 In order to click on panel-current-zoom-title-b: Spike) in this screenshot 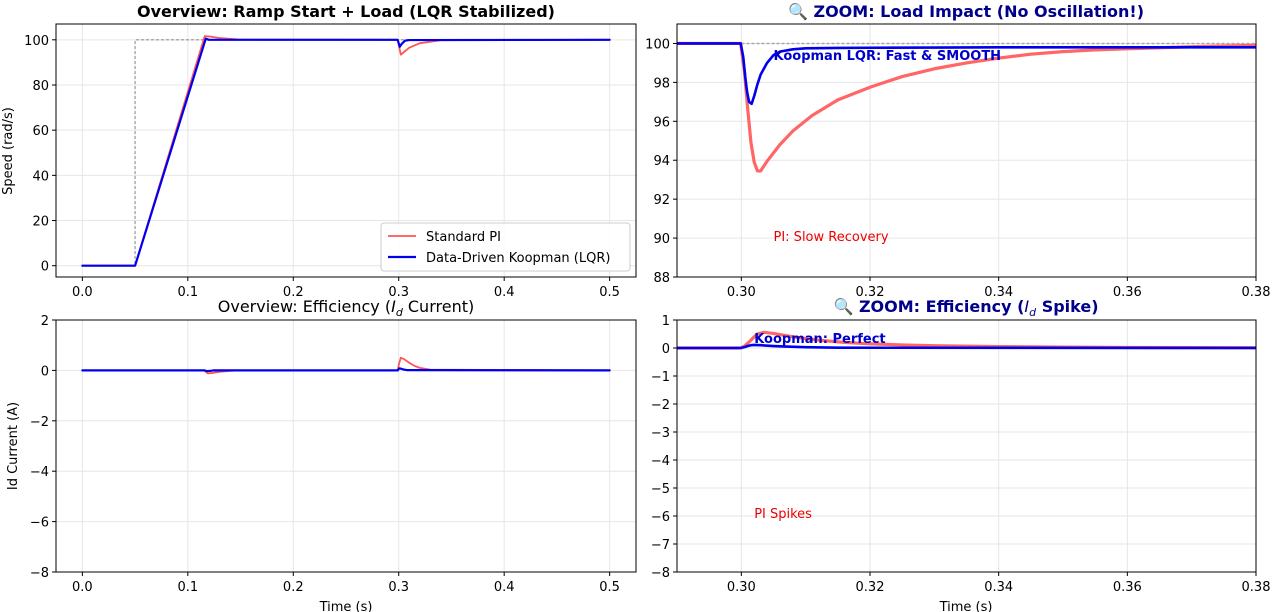, I will do `click(1067, 306)`.